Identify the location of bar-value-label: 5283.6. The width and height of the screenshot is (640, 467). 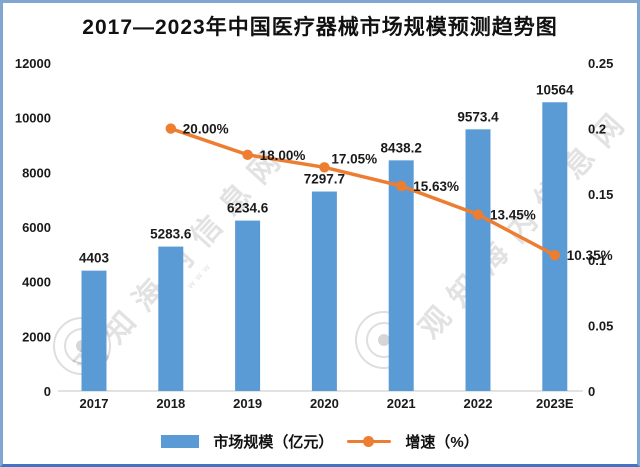
(171, 234).